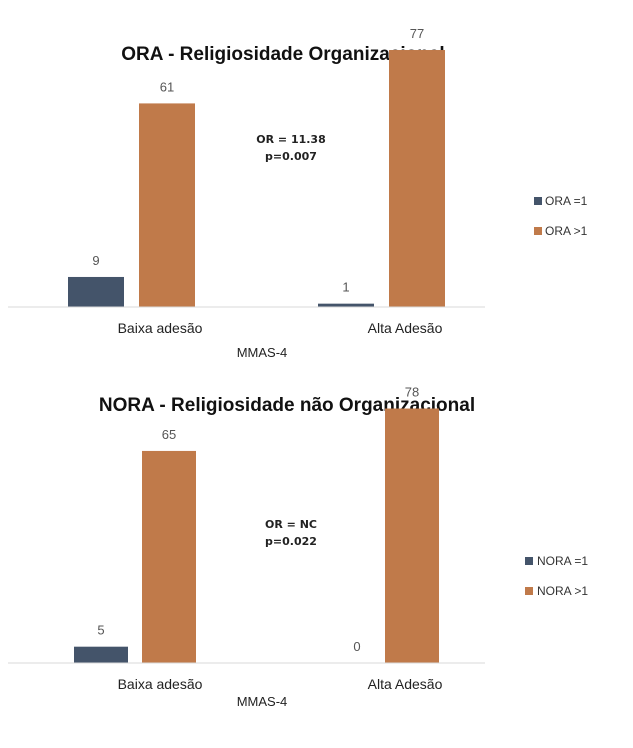 The width and height of the screenshot is (633, 748). Describe the element at coordinates (417, 33) in the screenshot. I see `data-label: 77` at that location.